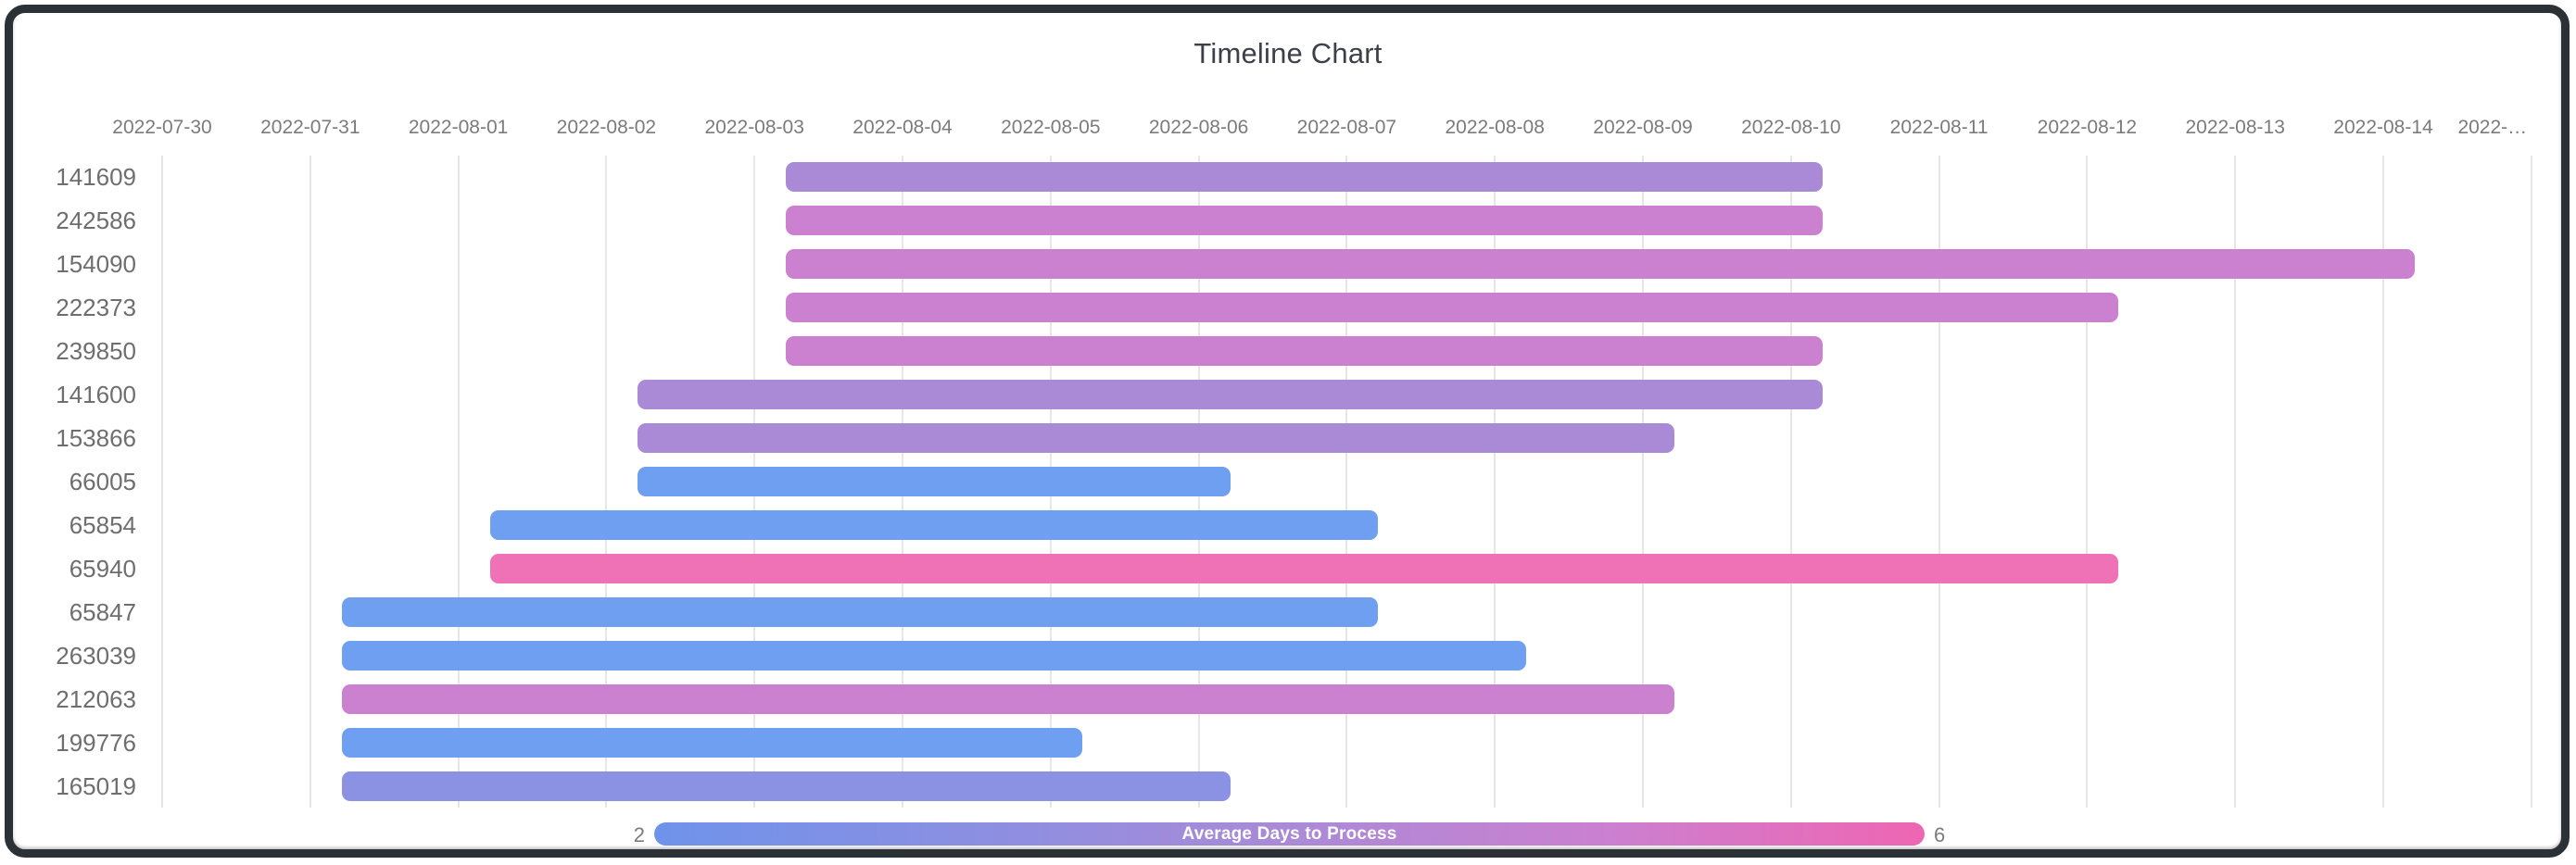 This screenshot has height=865, width=2576. I want to click on y-axis-label: 165019, so click(96, 786).